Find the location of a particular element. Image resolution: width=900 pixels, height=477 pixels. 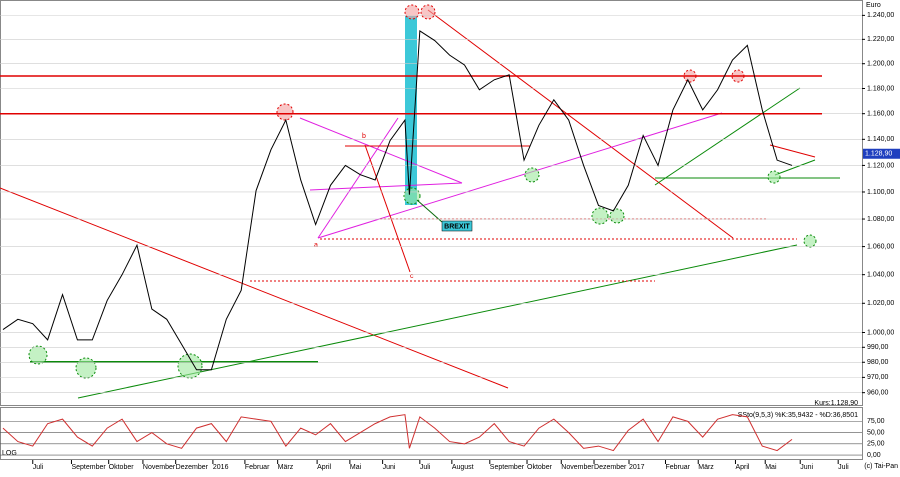

axis-unit: Euro is located at coordinates (873, 5).